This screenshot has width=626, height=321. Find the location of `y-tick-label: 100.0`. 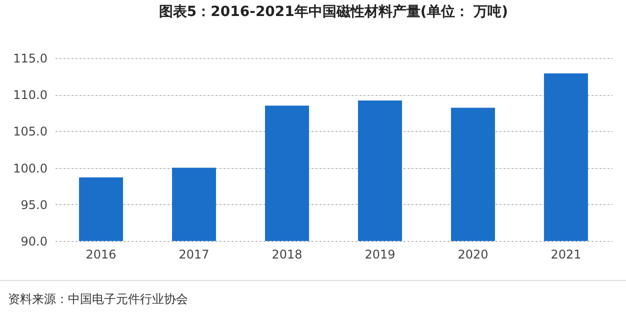

y-tick-label: 100.0 is located at coordinates (30, 168).